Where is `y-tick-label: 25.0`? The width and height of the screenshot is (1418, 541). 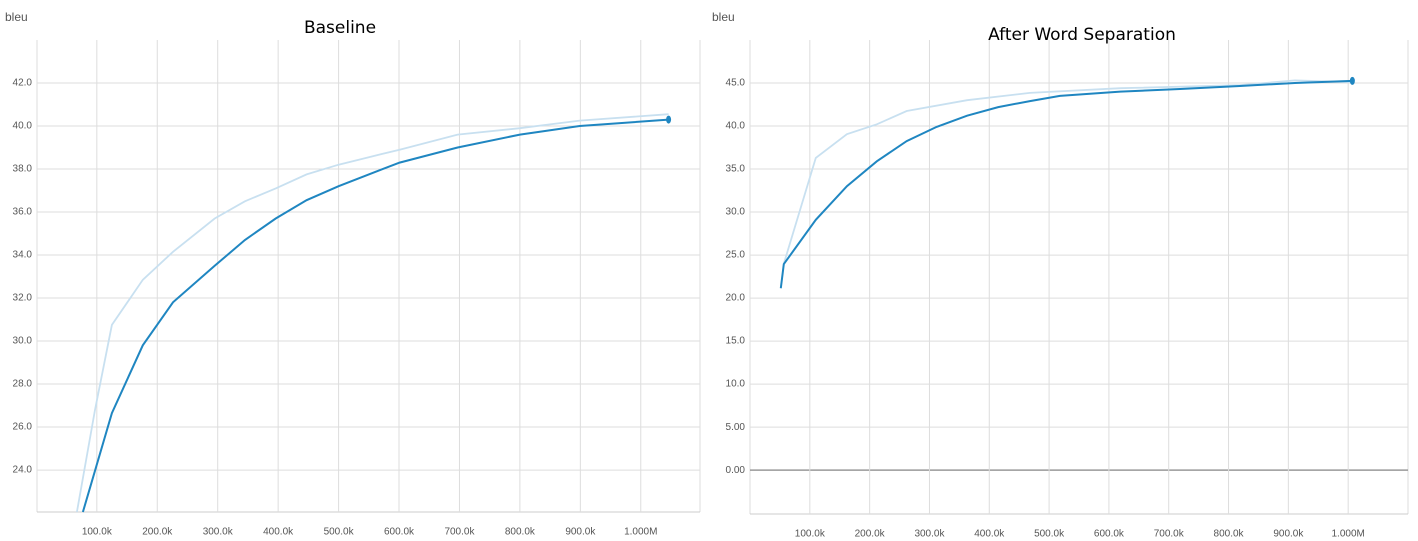 y-tick-label: 25.0 is located at coordinates (736, 255).